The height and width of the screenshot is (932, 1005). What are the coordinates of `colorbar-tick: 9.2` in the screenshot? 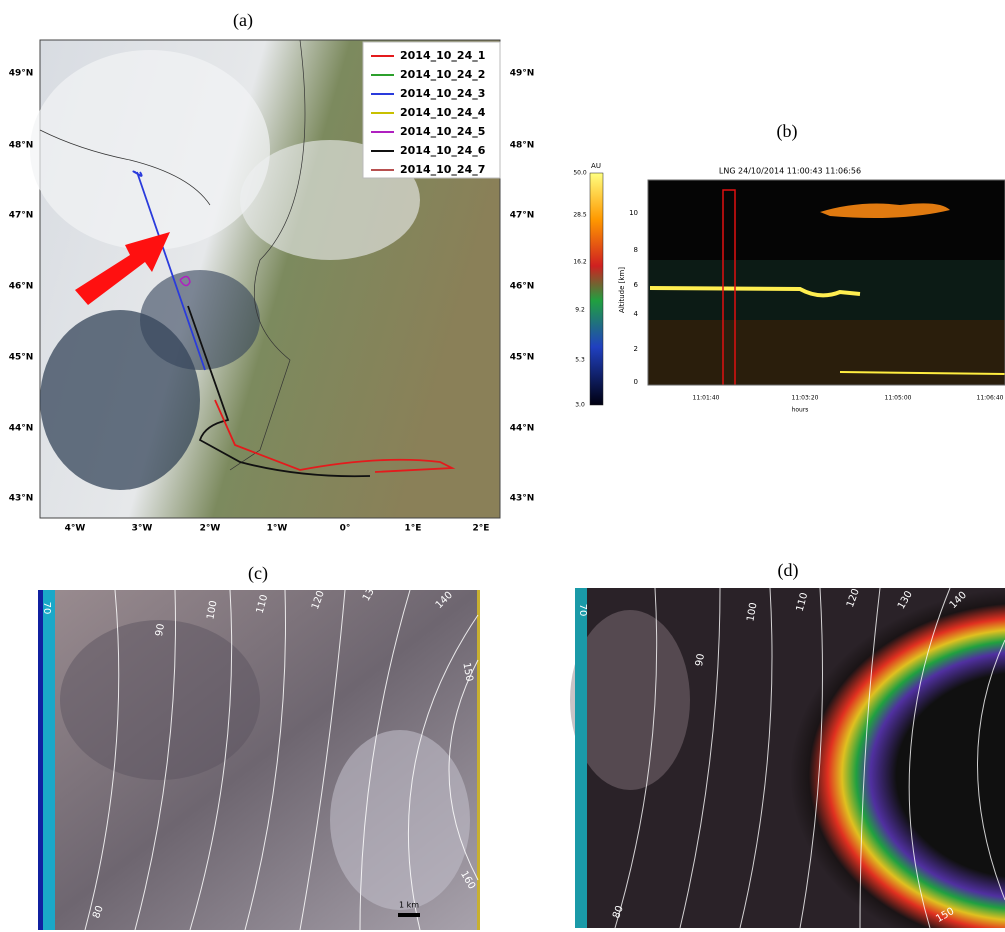 It's located at (580, 310).